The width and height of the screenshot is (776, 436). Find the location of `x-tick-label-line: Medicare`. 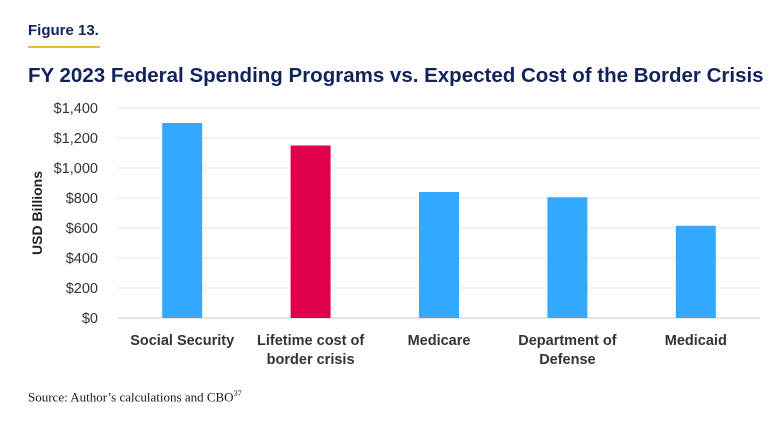

x-tick-label-line: Medicare is located at coordinates (439, 341).